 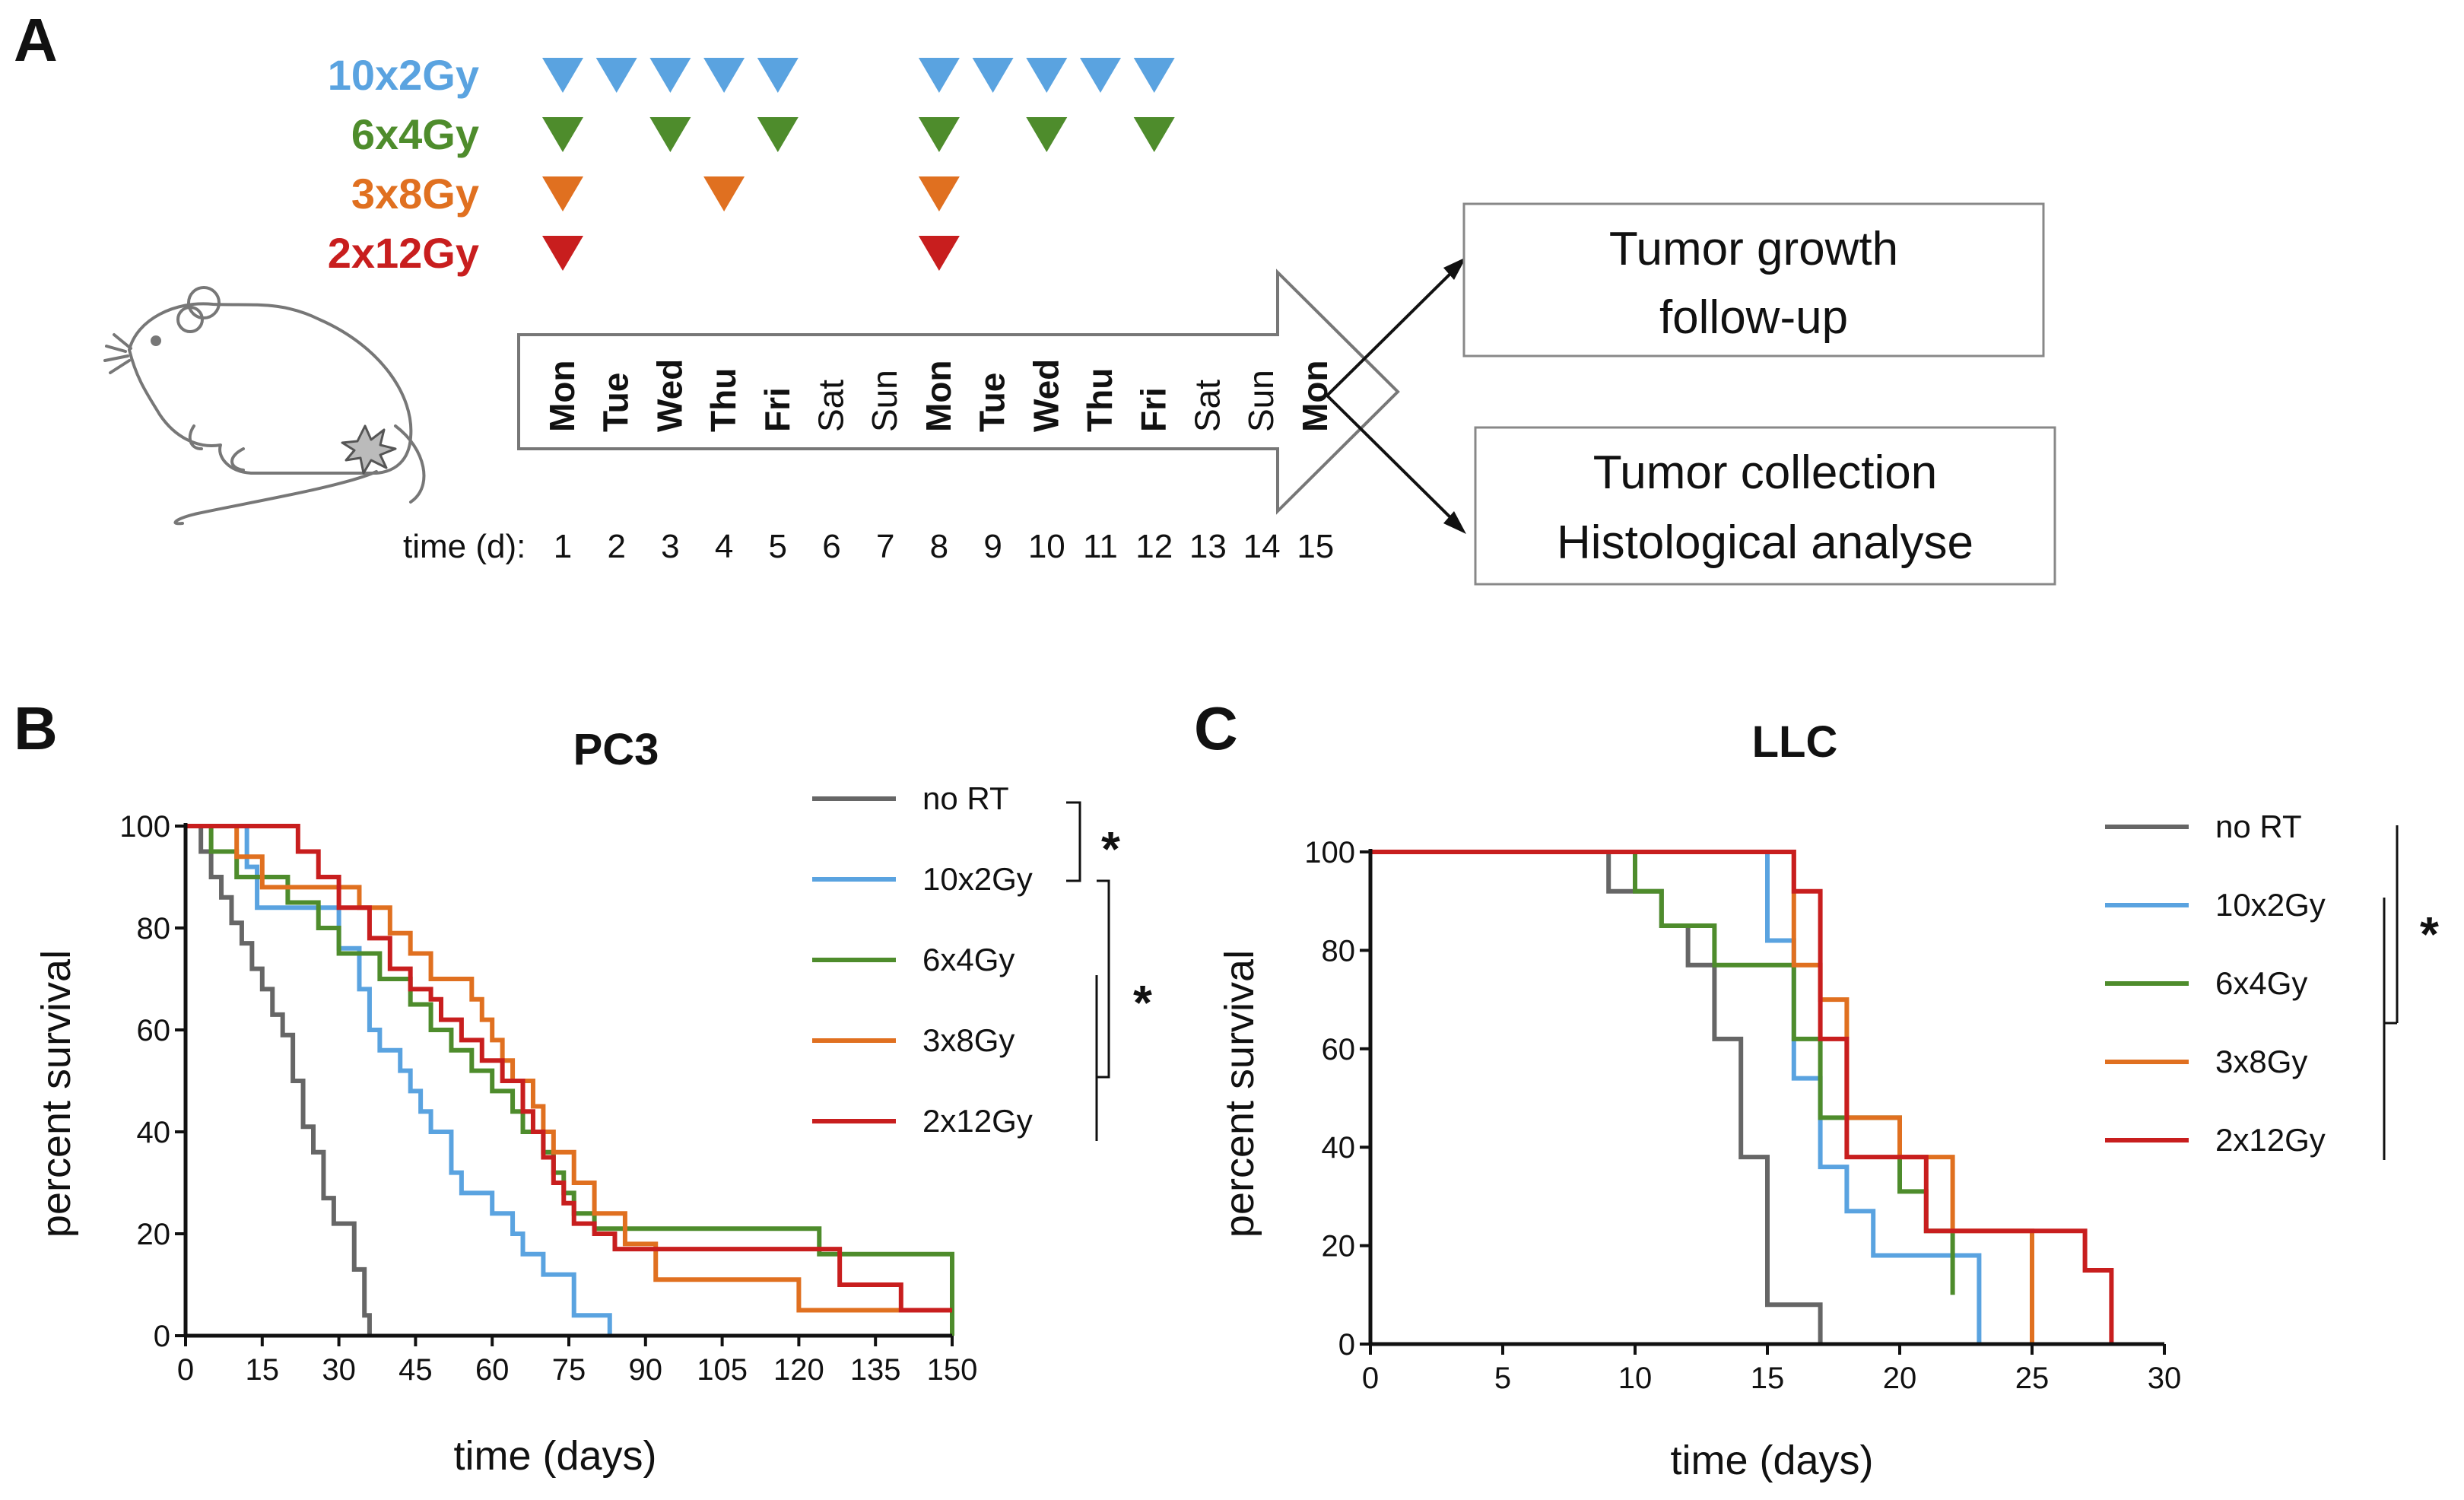 What do you see at coordinates (1088, 971) in the screenshot?
I see `significance-brackets-pc3` at bounding box center [1088, 971].